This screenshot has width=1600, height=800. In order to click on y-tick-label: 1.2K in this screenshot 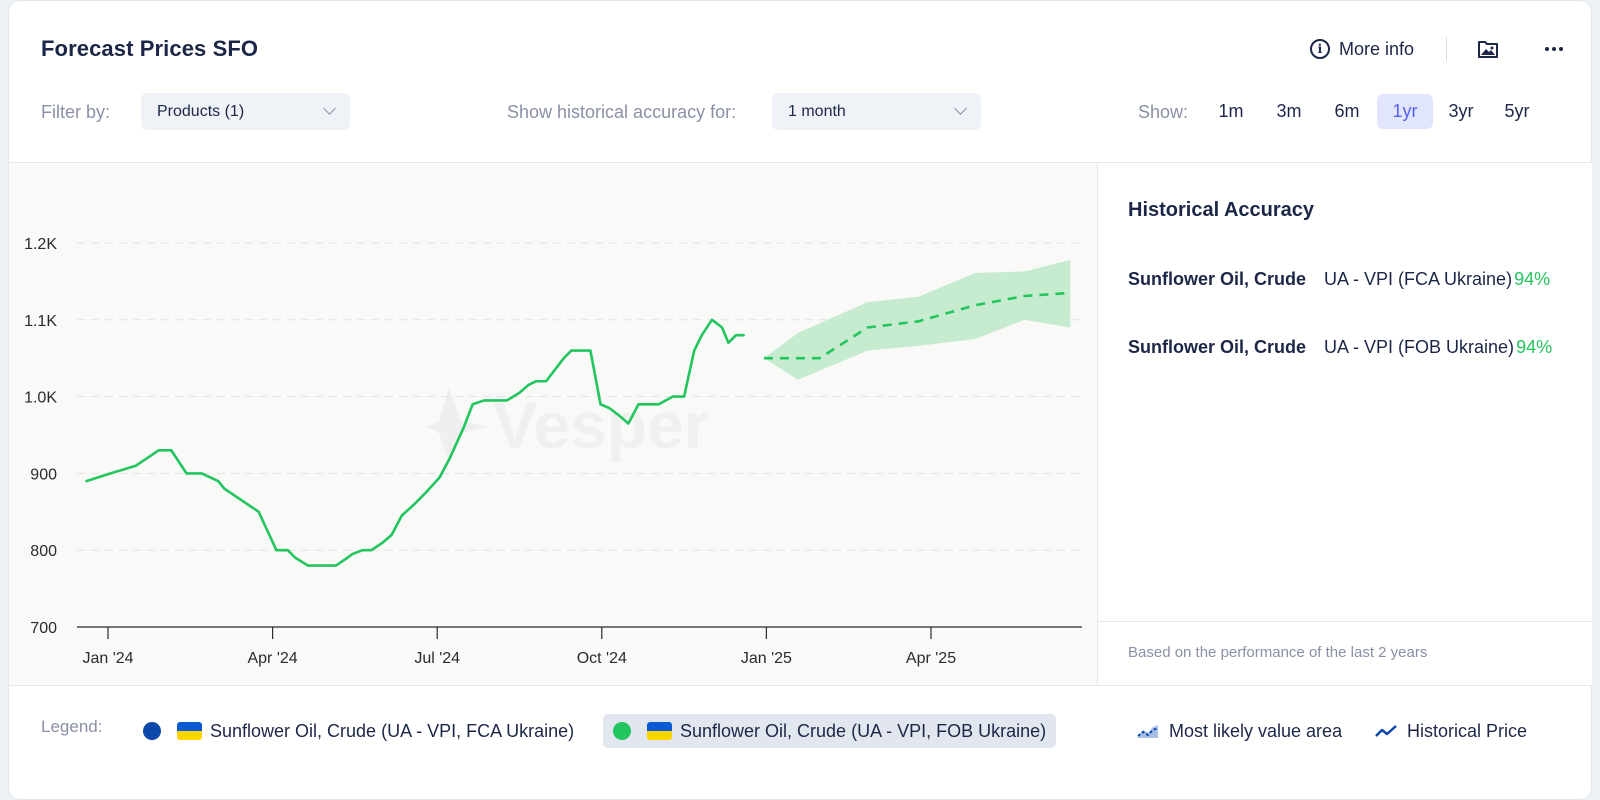, I will do `click(40, 244)`.